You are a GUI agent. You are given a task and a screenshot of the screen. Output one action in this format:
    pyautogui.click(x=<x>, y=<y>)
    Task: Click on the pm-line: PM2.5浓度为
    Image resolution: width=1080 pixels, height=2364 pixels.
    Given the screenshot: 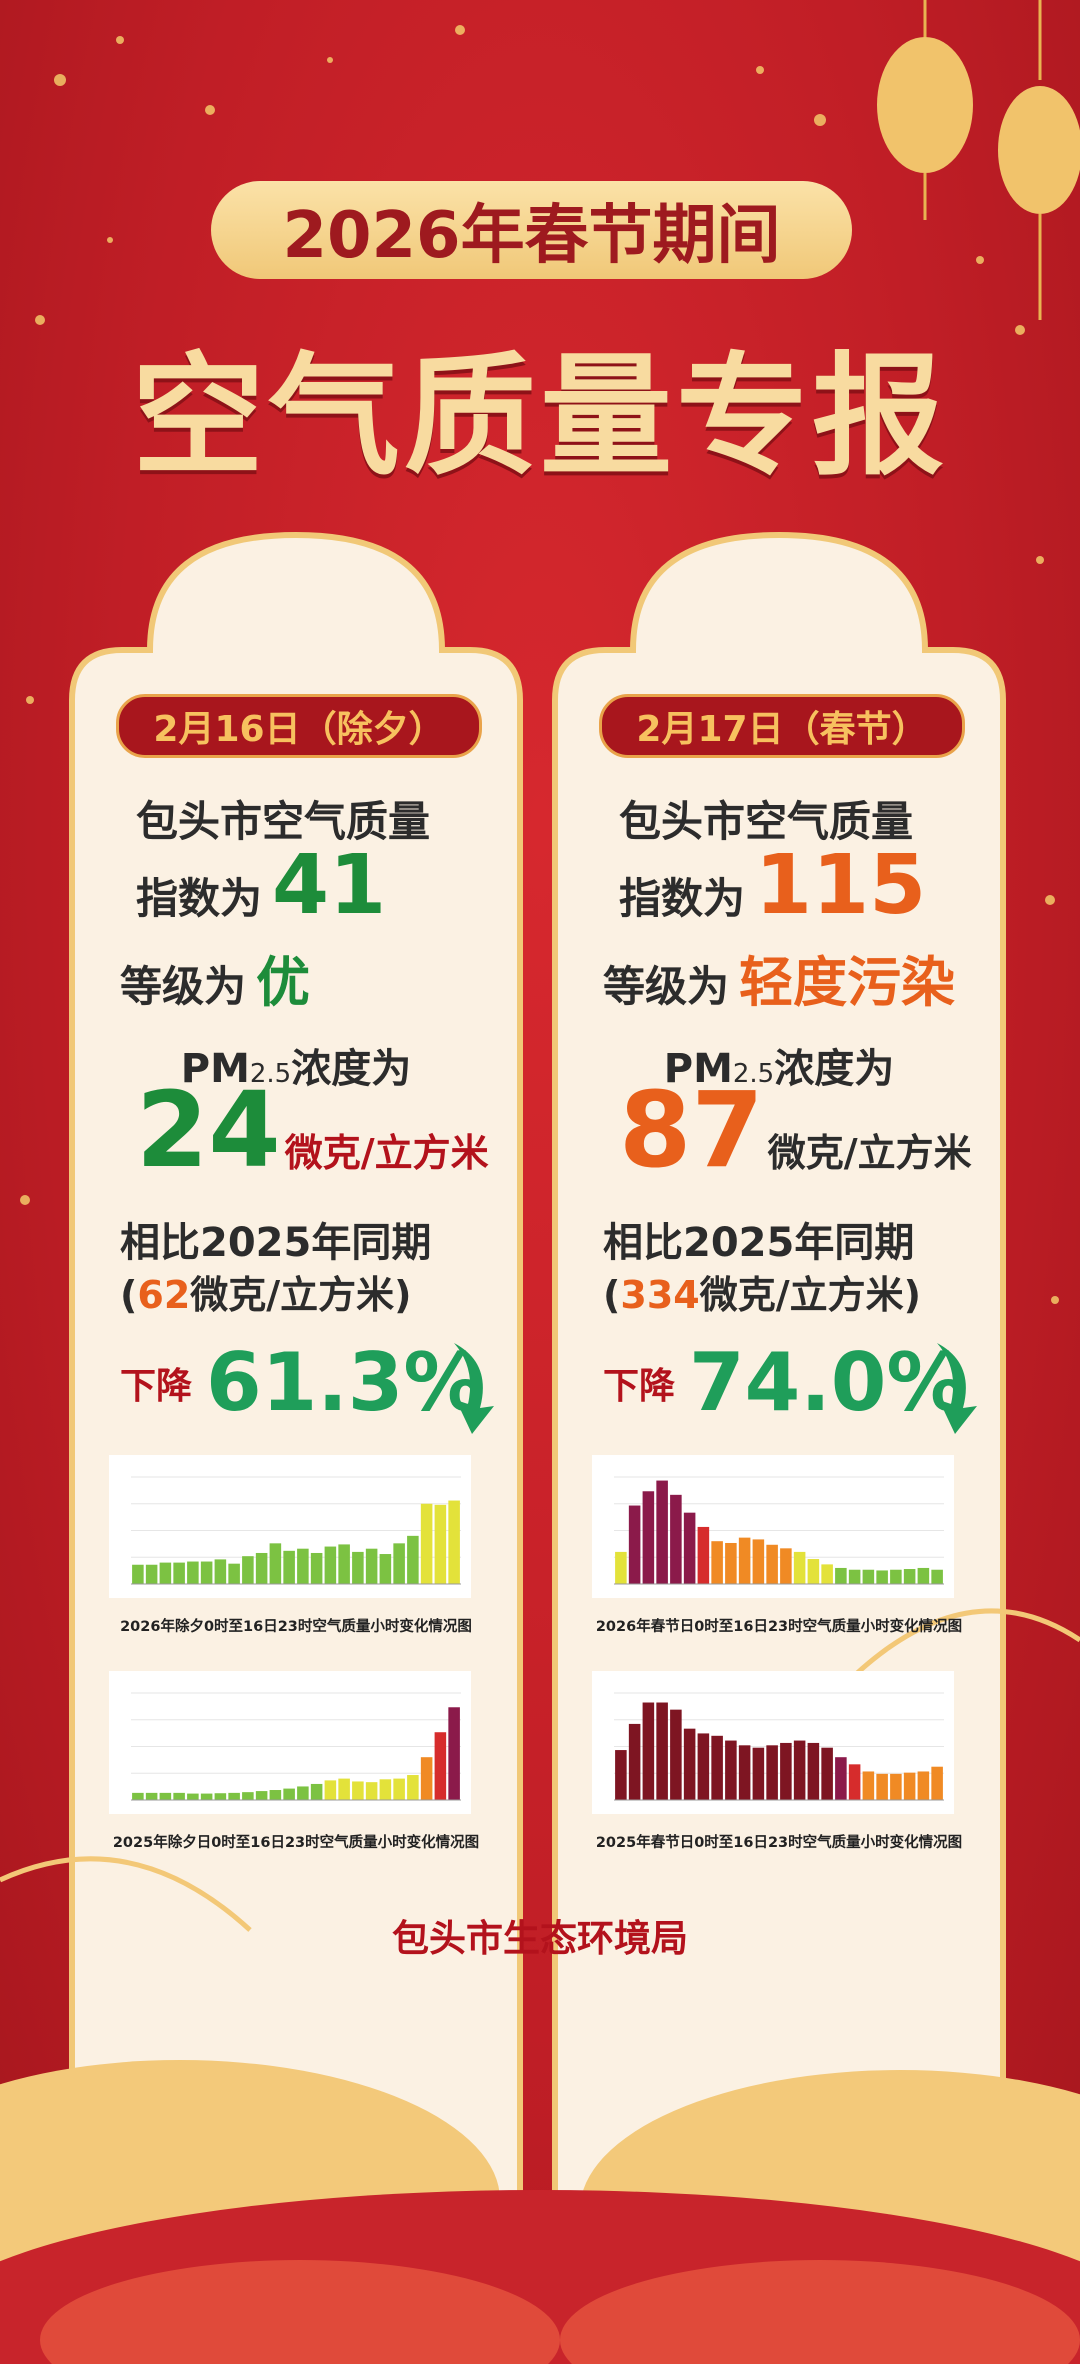 What is the action you would take?
    pyautogui.click(x=779, y=1065)
    